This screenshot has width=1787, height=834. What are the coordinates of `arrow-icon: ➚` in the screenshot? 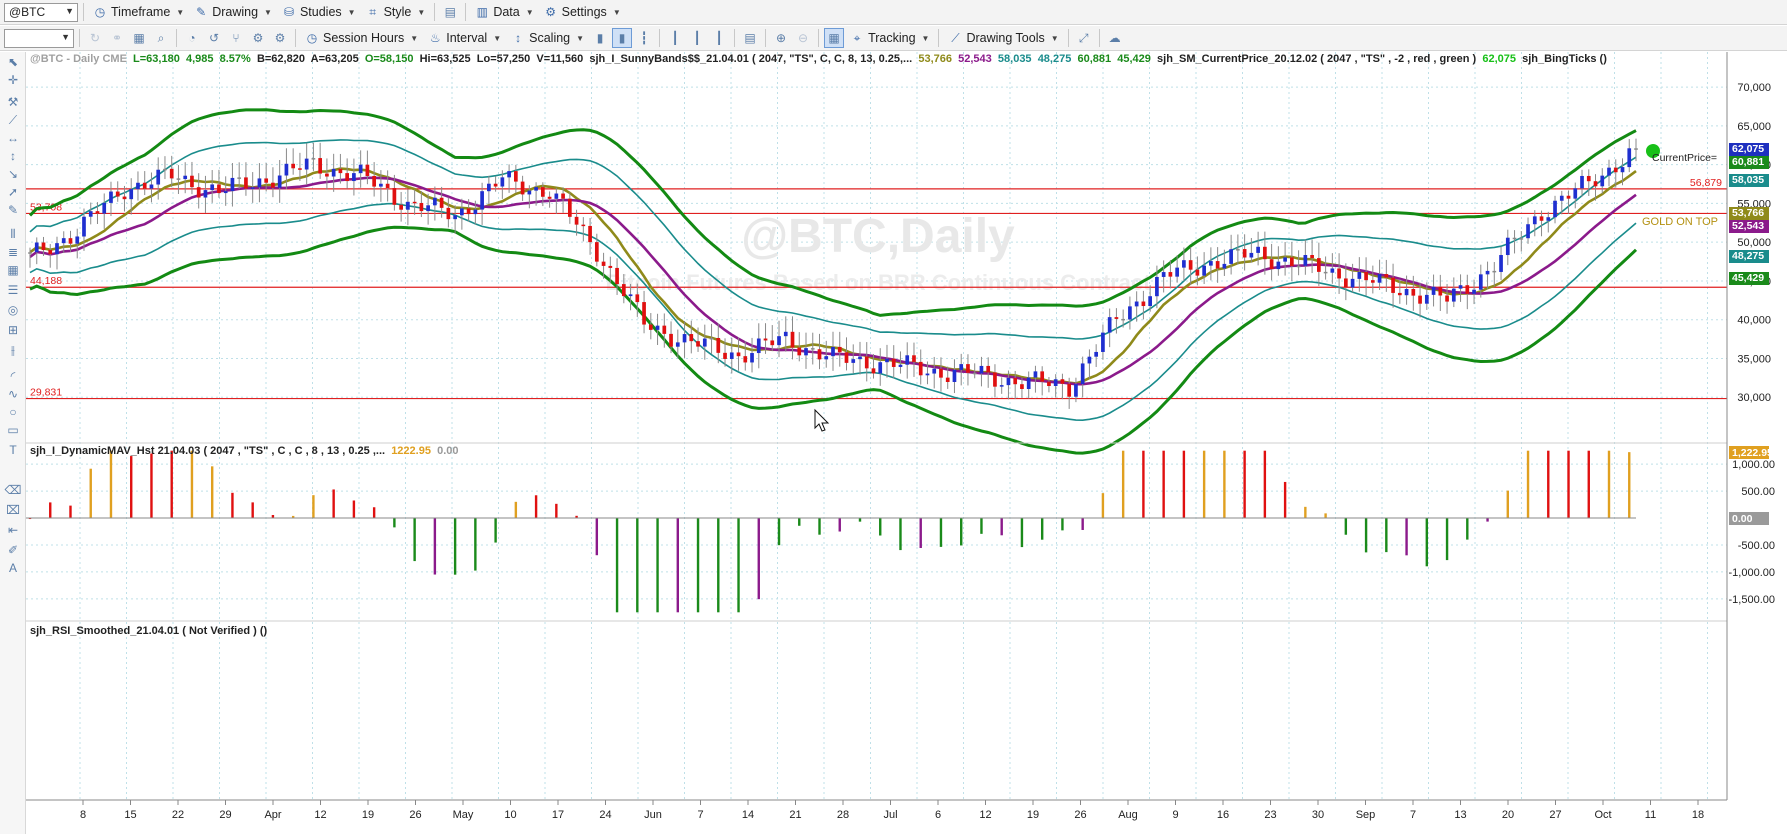 It's located at (13, 192).